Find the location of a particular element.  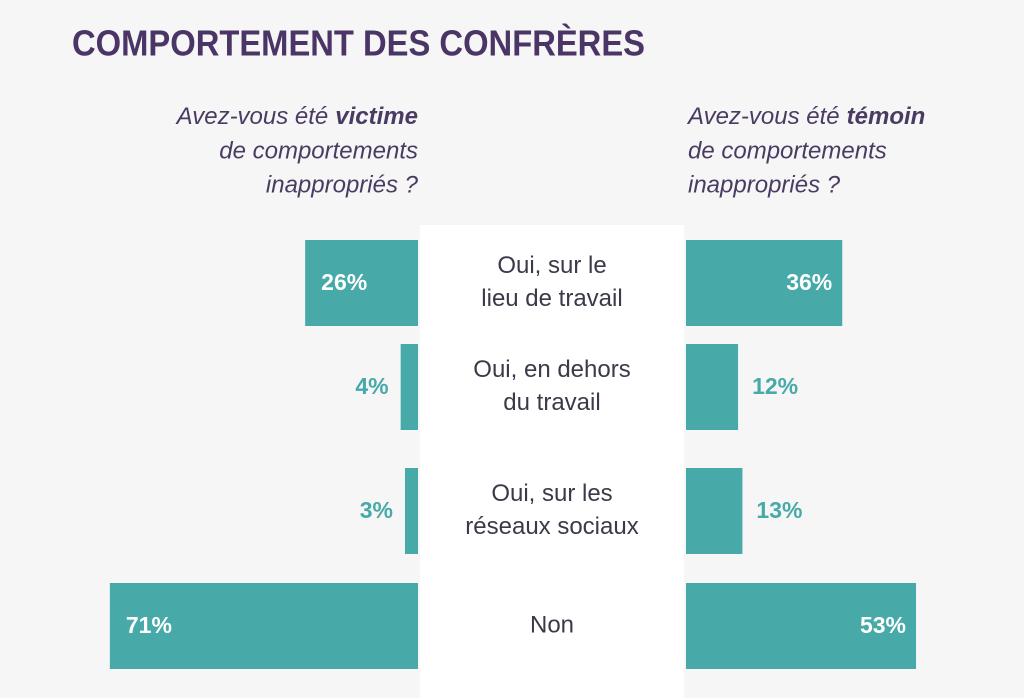

category-label: Oui, sur le is located at coordinates (551, 265).